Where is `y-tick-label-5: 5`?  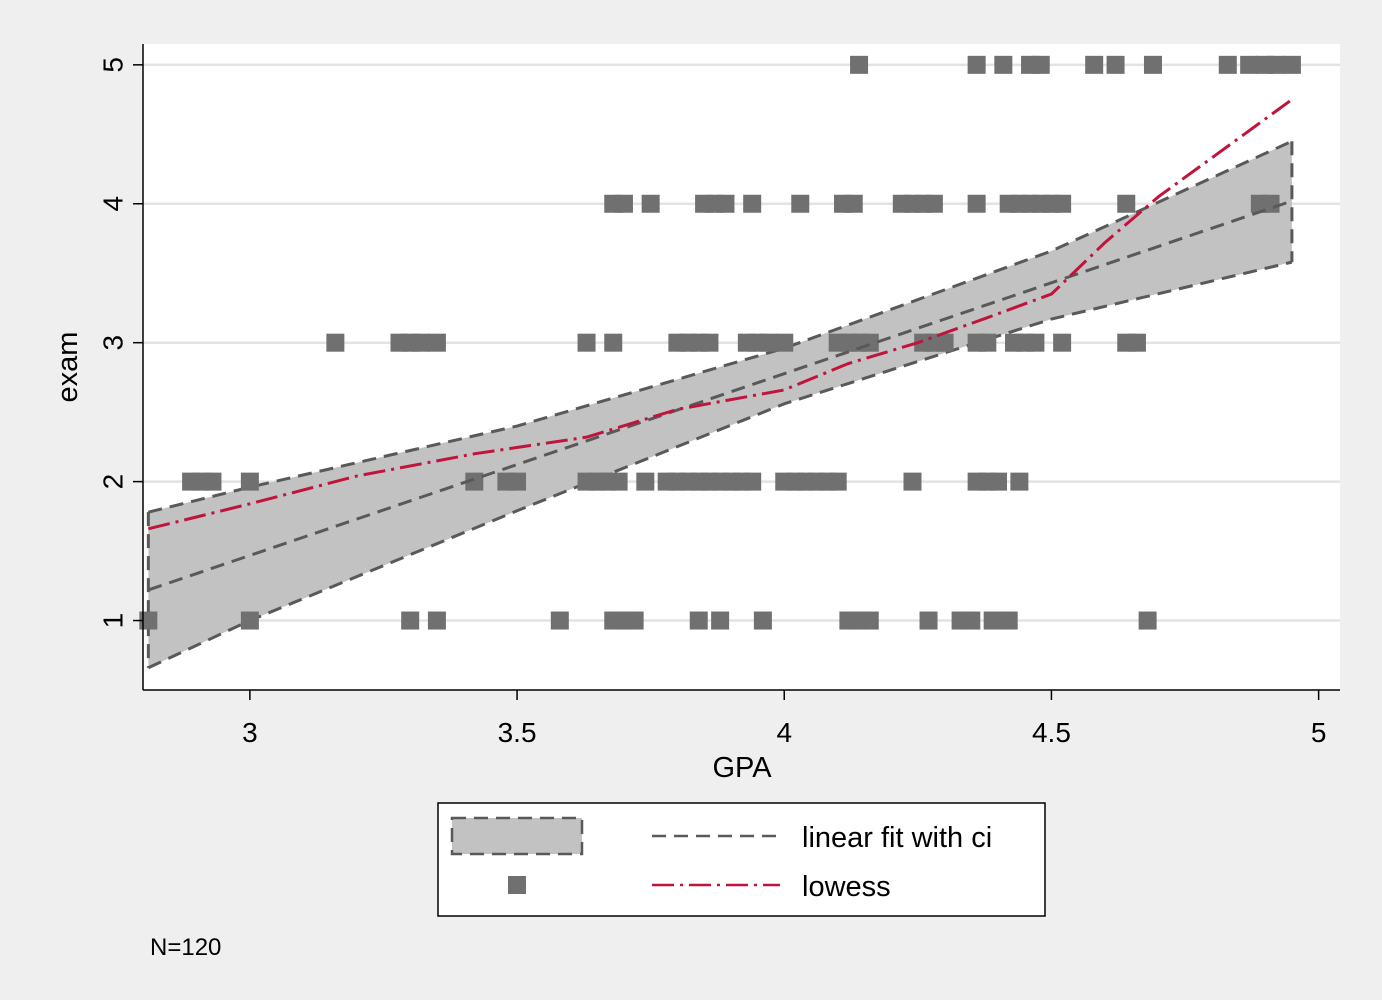
y-tick-label-5: 5 is located at coordinates (113, 65).